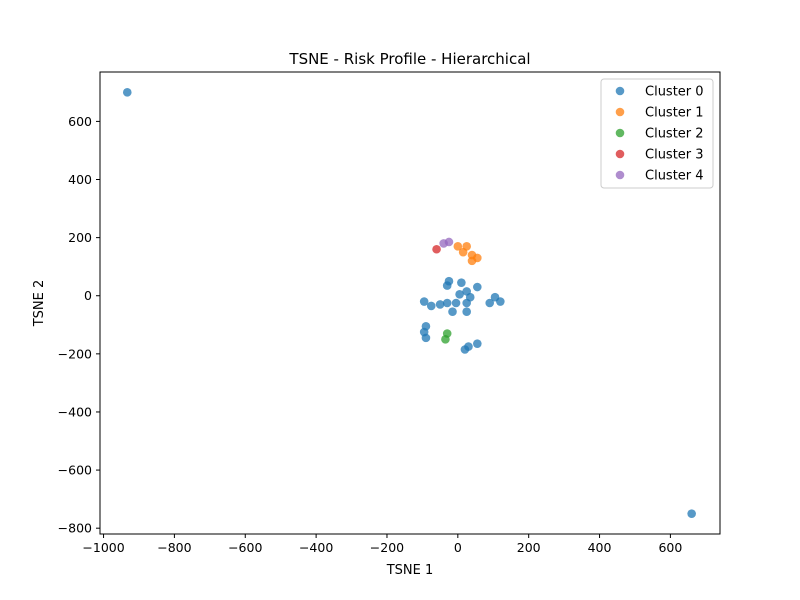  What do you see at coordinates (39, 304) in the screenshot?
I see `y-axis-label: TSNE 2` at bounding box center [39, 304].